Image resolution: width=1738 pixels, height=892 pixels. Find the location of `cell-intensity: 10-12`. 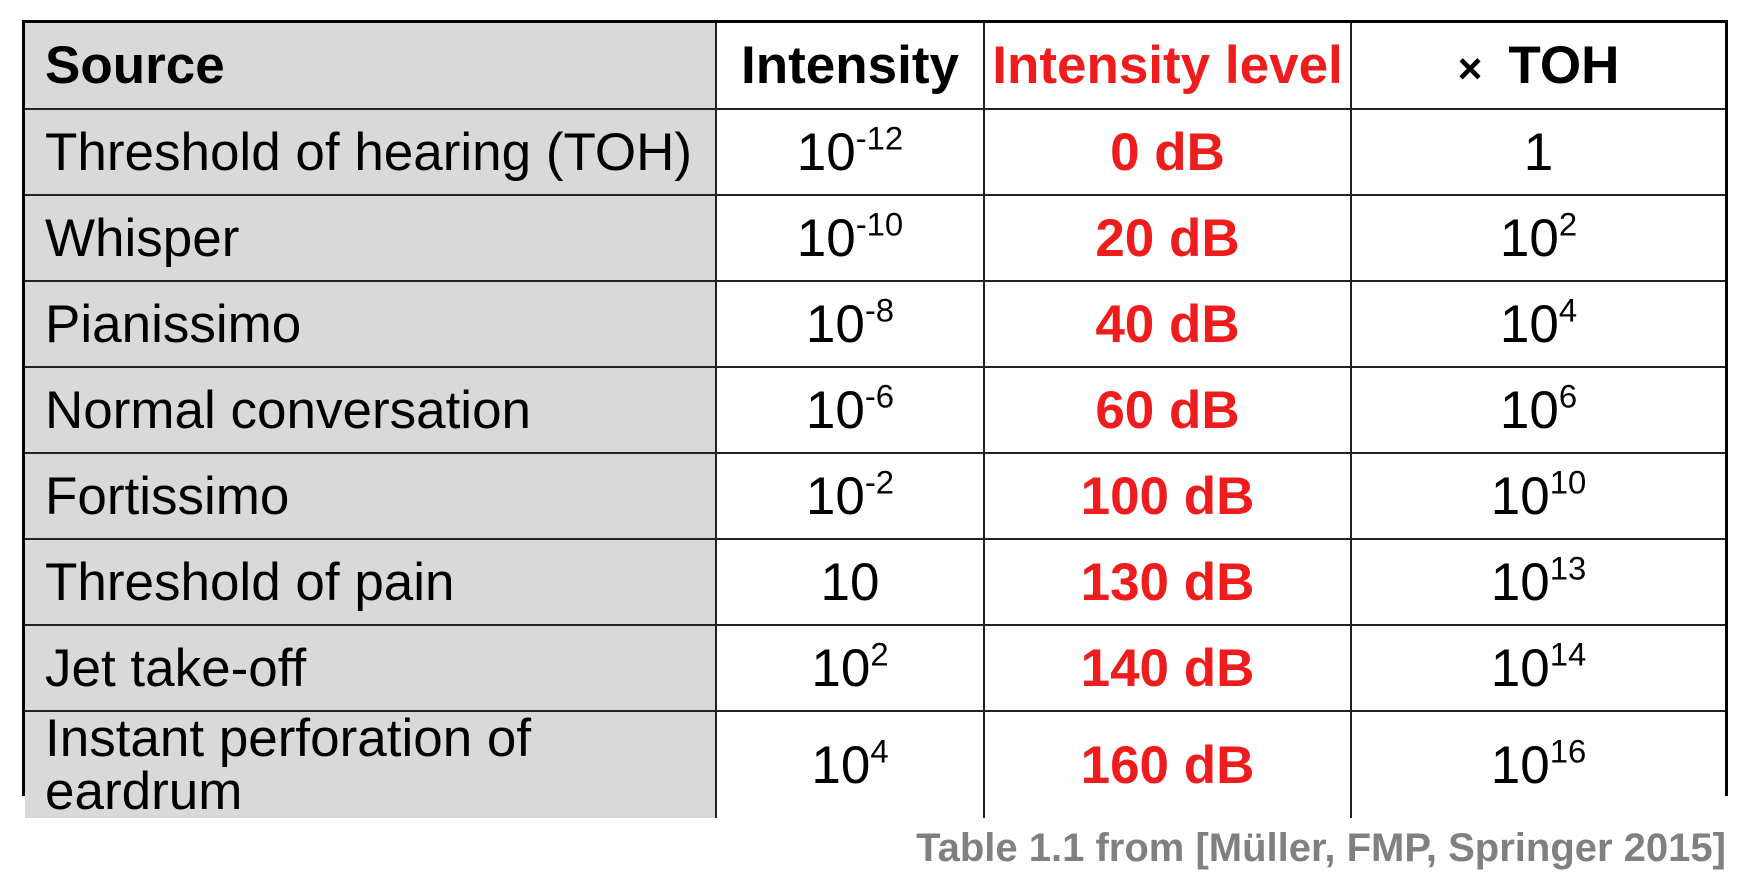

cell-intensity: 10-12 is located at coordinates (850, 152).